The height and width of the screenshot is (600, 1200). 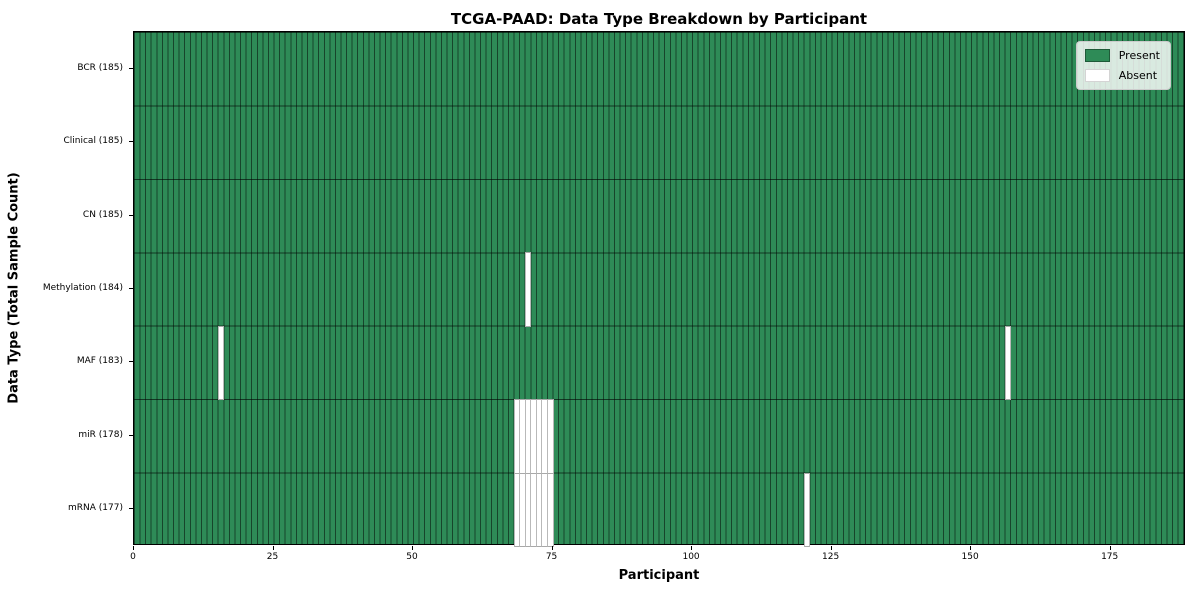 What do you see at coordinates (1110, 557) in the screenshot?
I see `x-tick-label-175: 175` at bounding box center [1110, 557].